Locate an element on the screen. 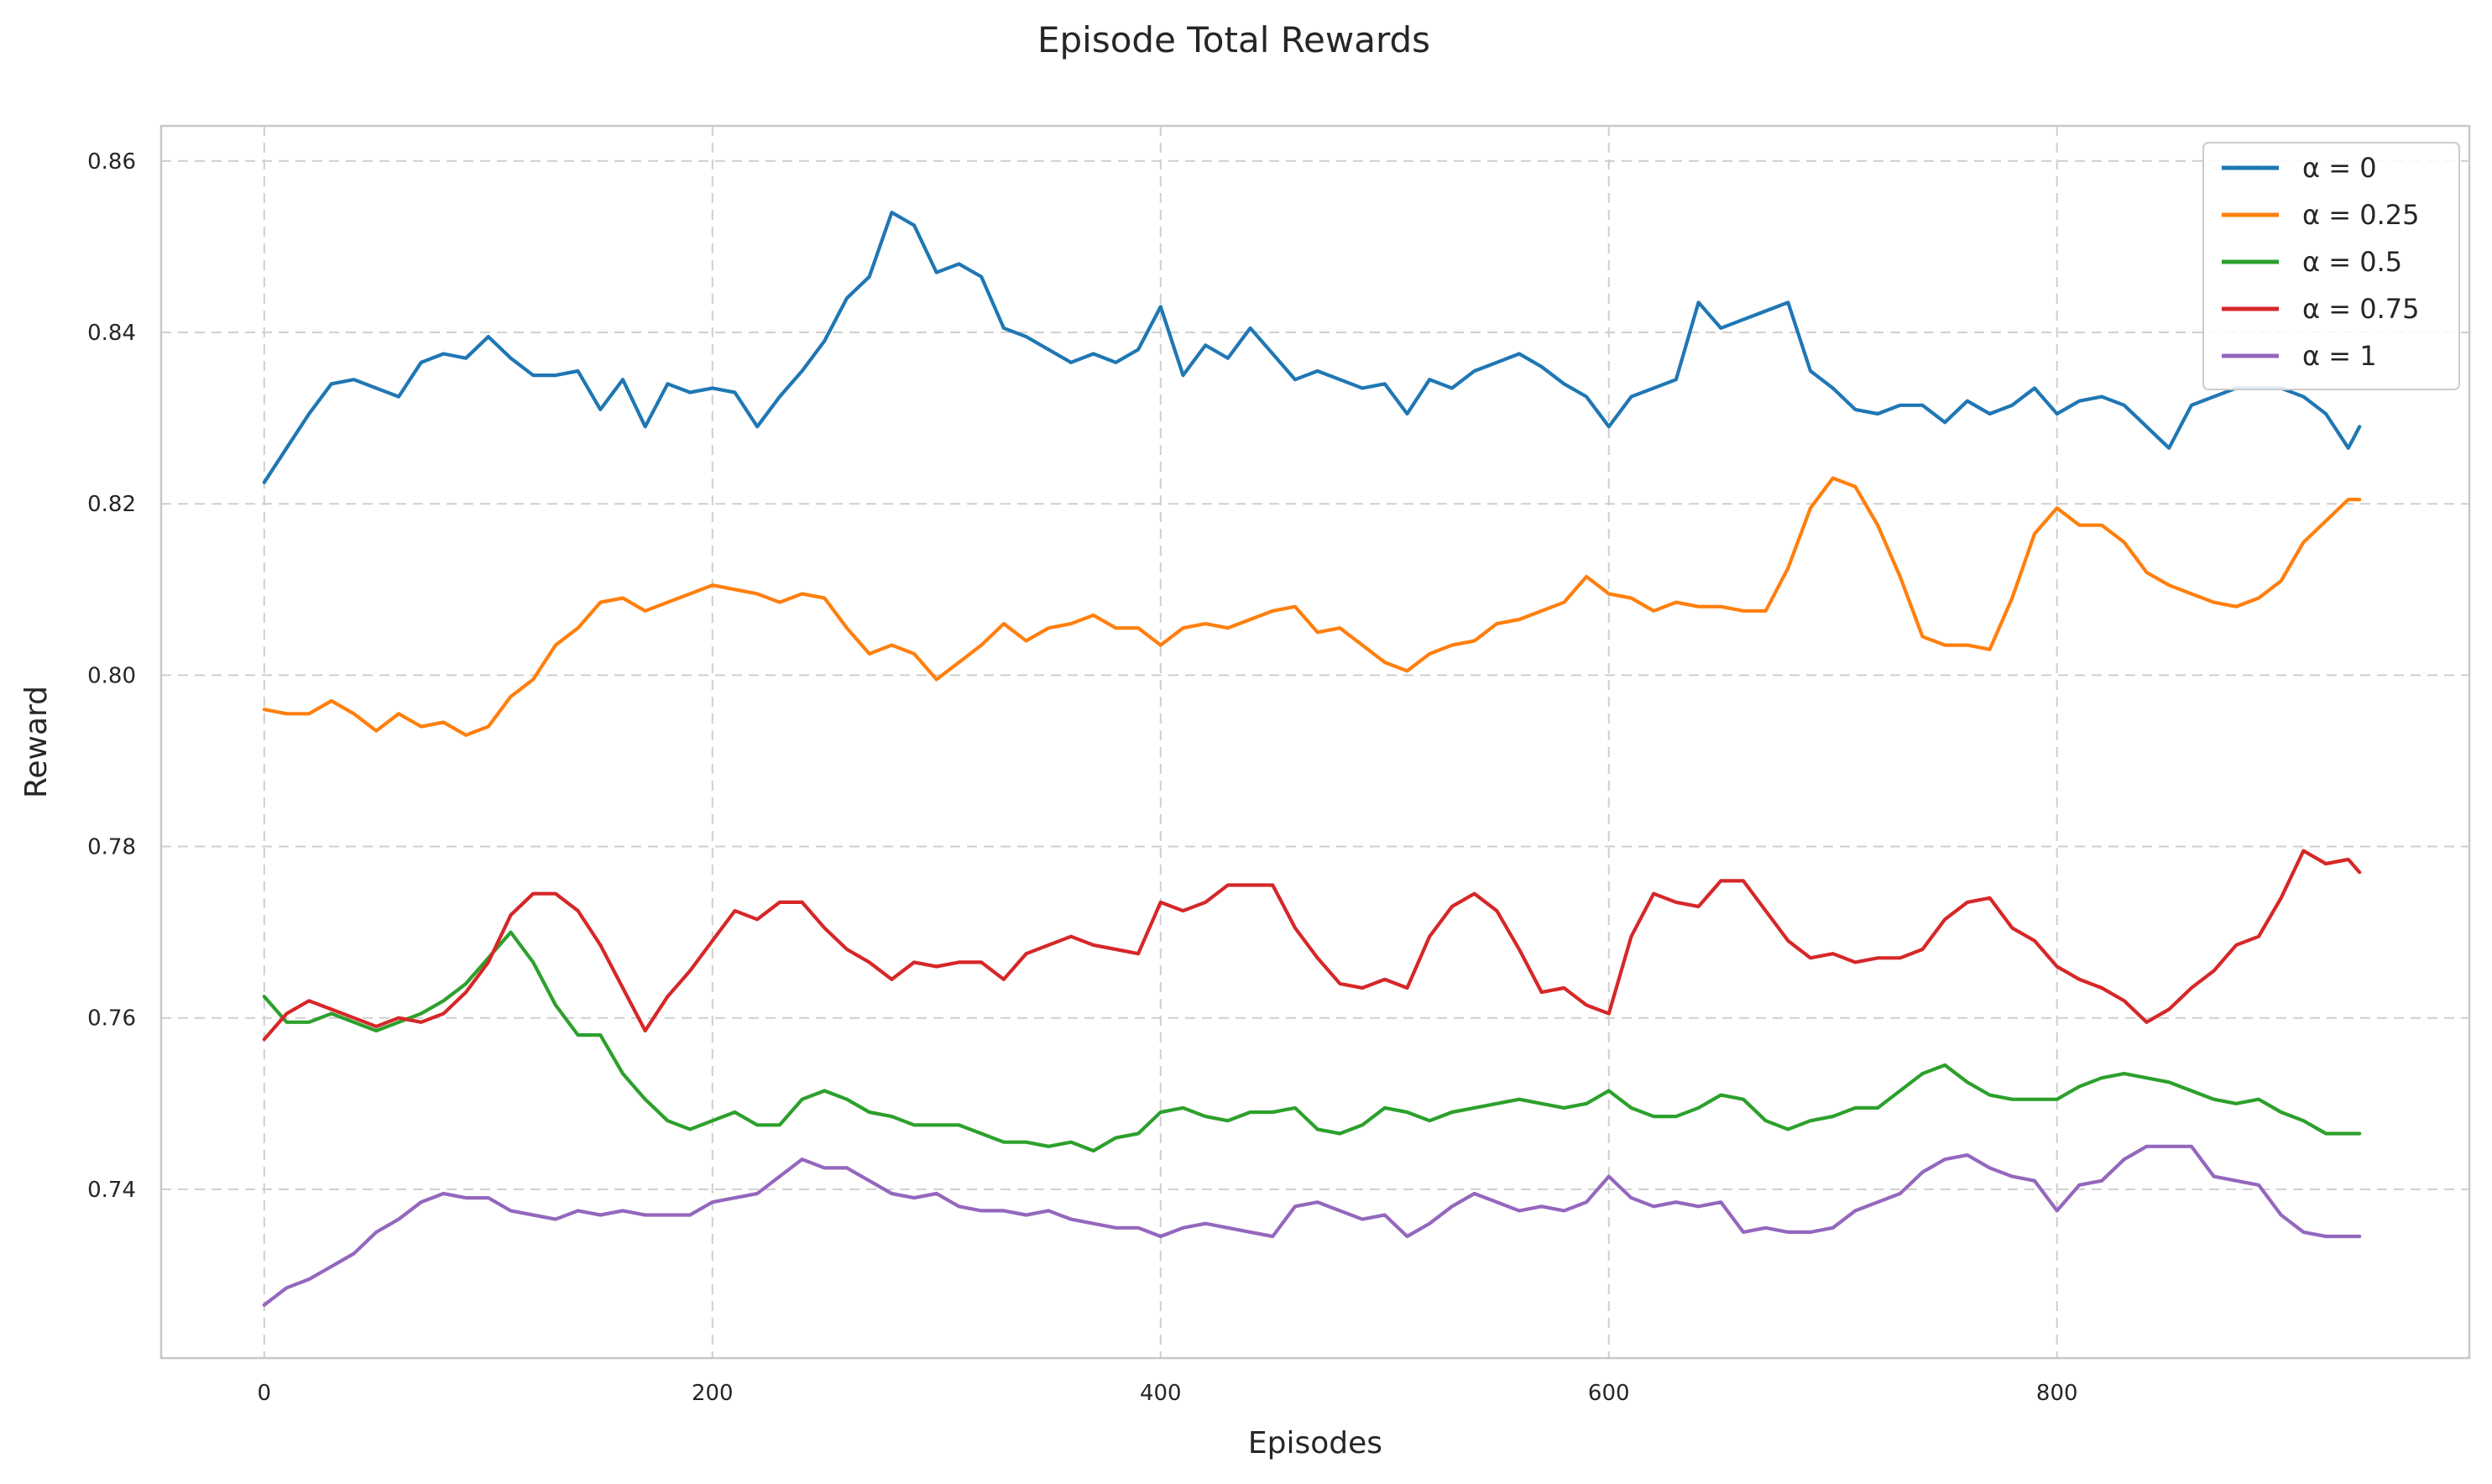  legend-label: α = 0.75 is located at coordinates (2361, 309).